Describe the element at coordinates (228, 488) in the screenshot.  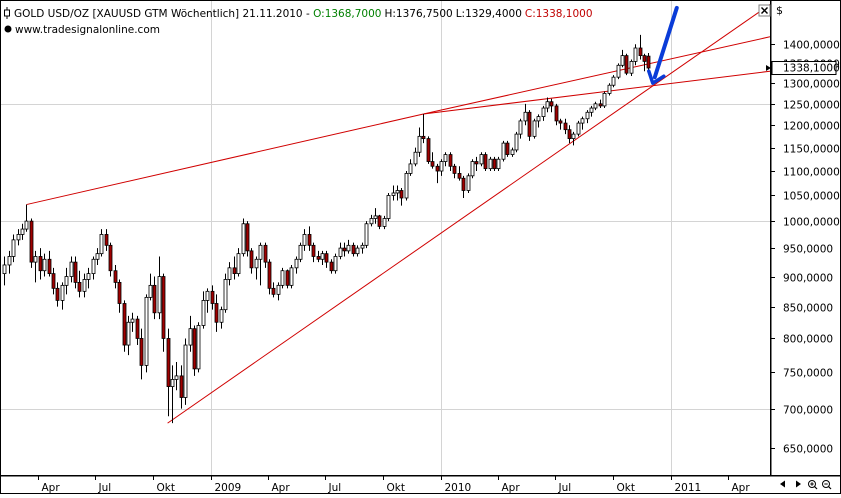
I see `x-tick-label: 2009` at that location.